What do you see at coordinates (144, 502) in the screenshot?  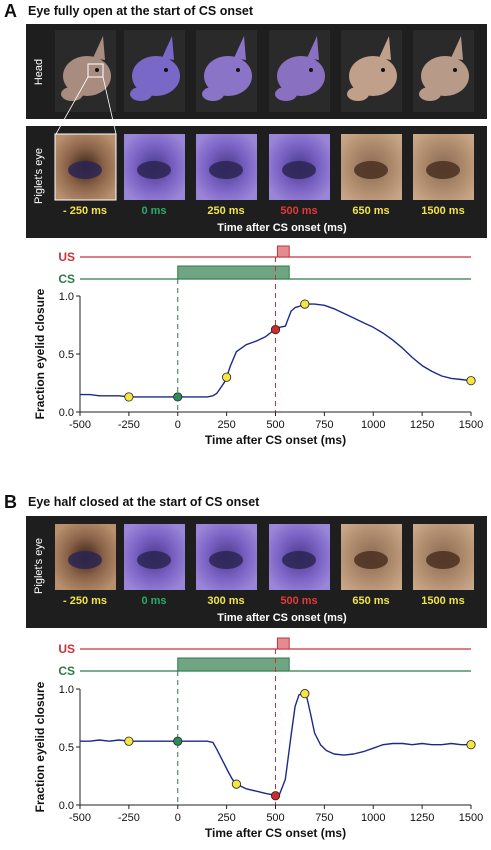 I see `panel-b-title: Eye half closed at the start of CS onset` at bounding box center [144, 502].